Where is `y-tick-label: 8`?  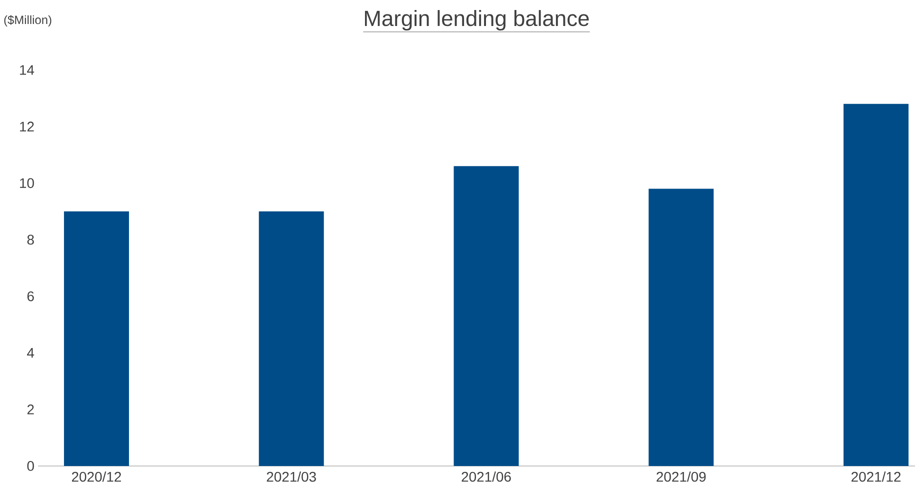
y-tick-label: 8 is located at coordinates (30, 239).